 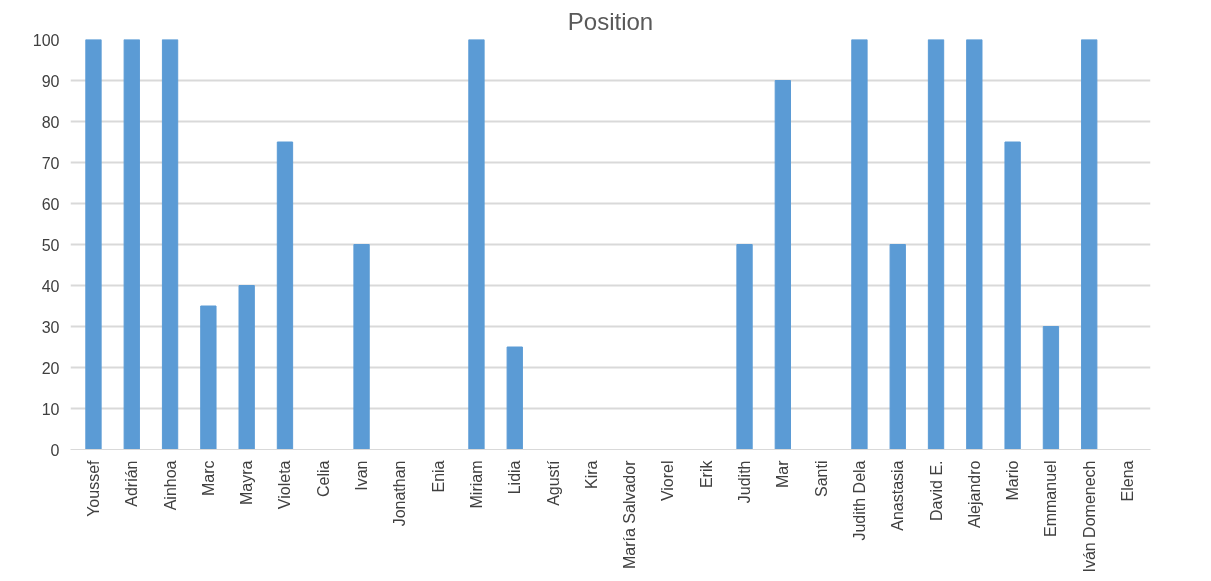 What do you see at coordinates (668, 481) in the screenshot?
I see `x-tick-label: Viorel` at bounding box center [668, 481].